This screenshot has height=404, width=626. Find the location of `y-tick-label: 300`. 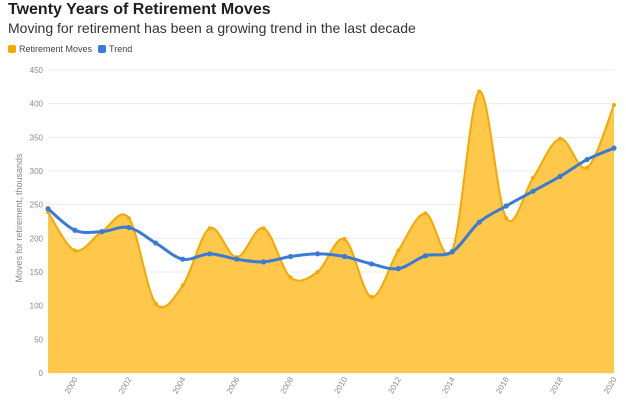

y-tick-label: 300 is located at coordinates (37, 171).